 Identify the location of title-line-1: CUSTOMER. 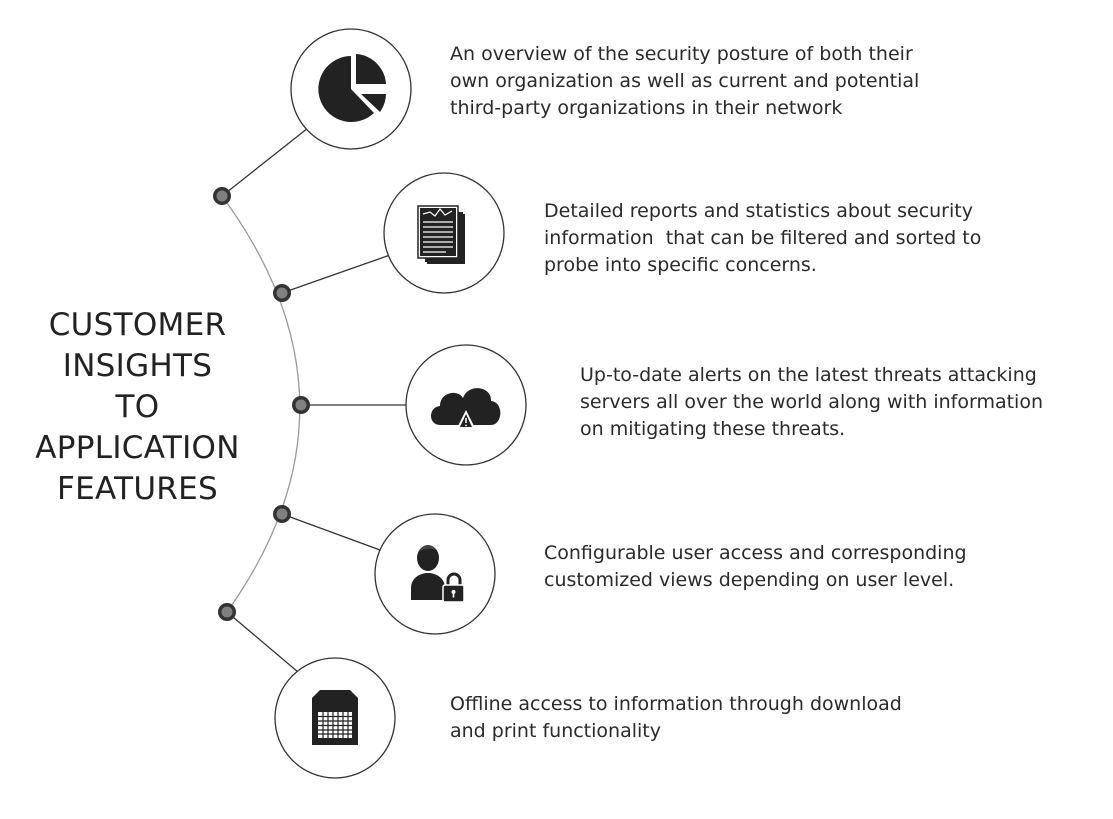
(137, 325).